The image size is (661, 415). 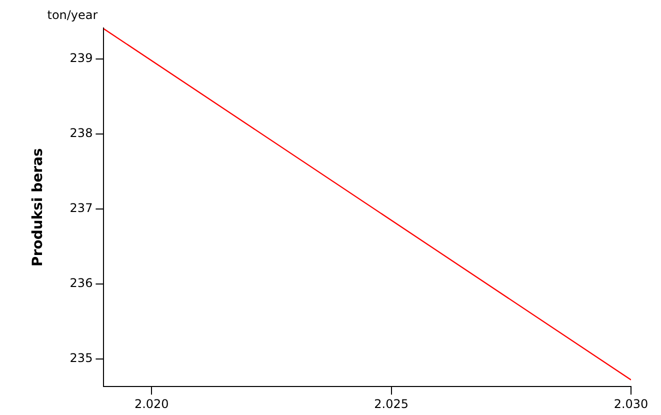 I want to click on x-tick-label: 2.030, so click(x=631, y=403).